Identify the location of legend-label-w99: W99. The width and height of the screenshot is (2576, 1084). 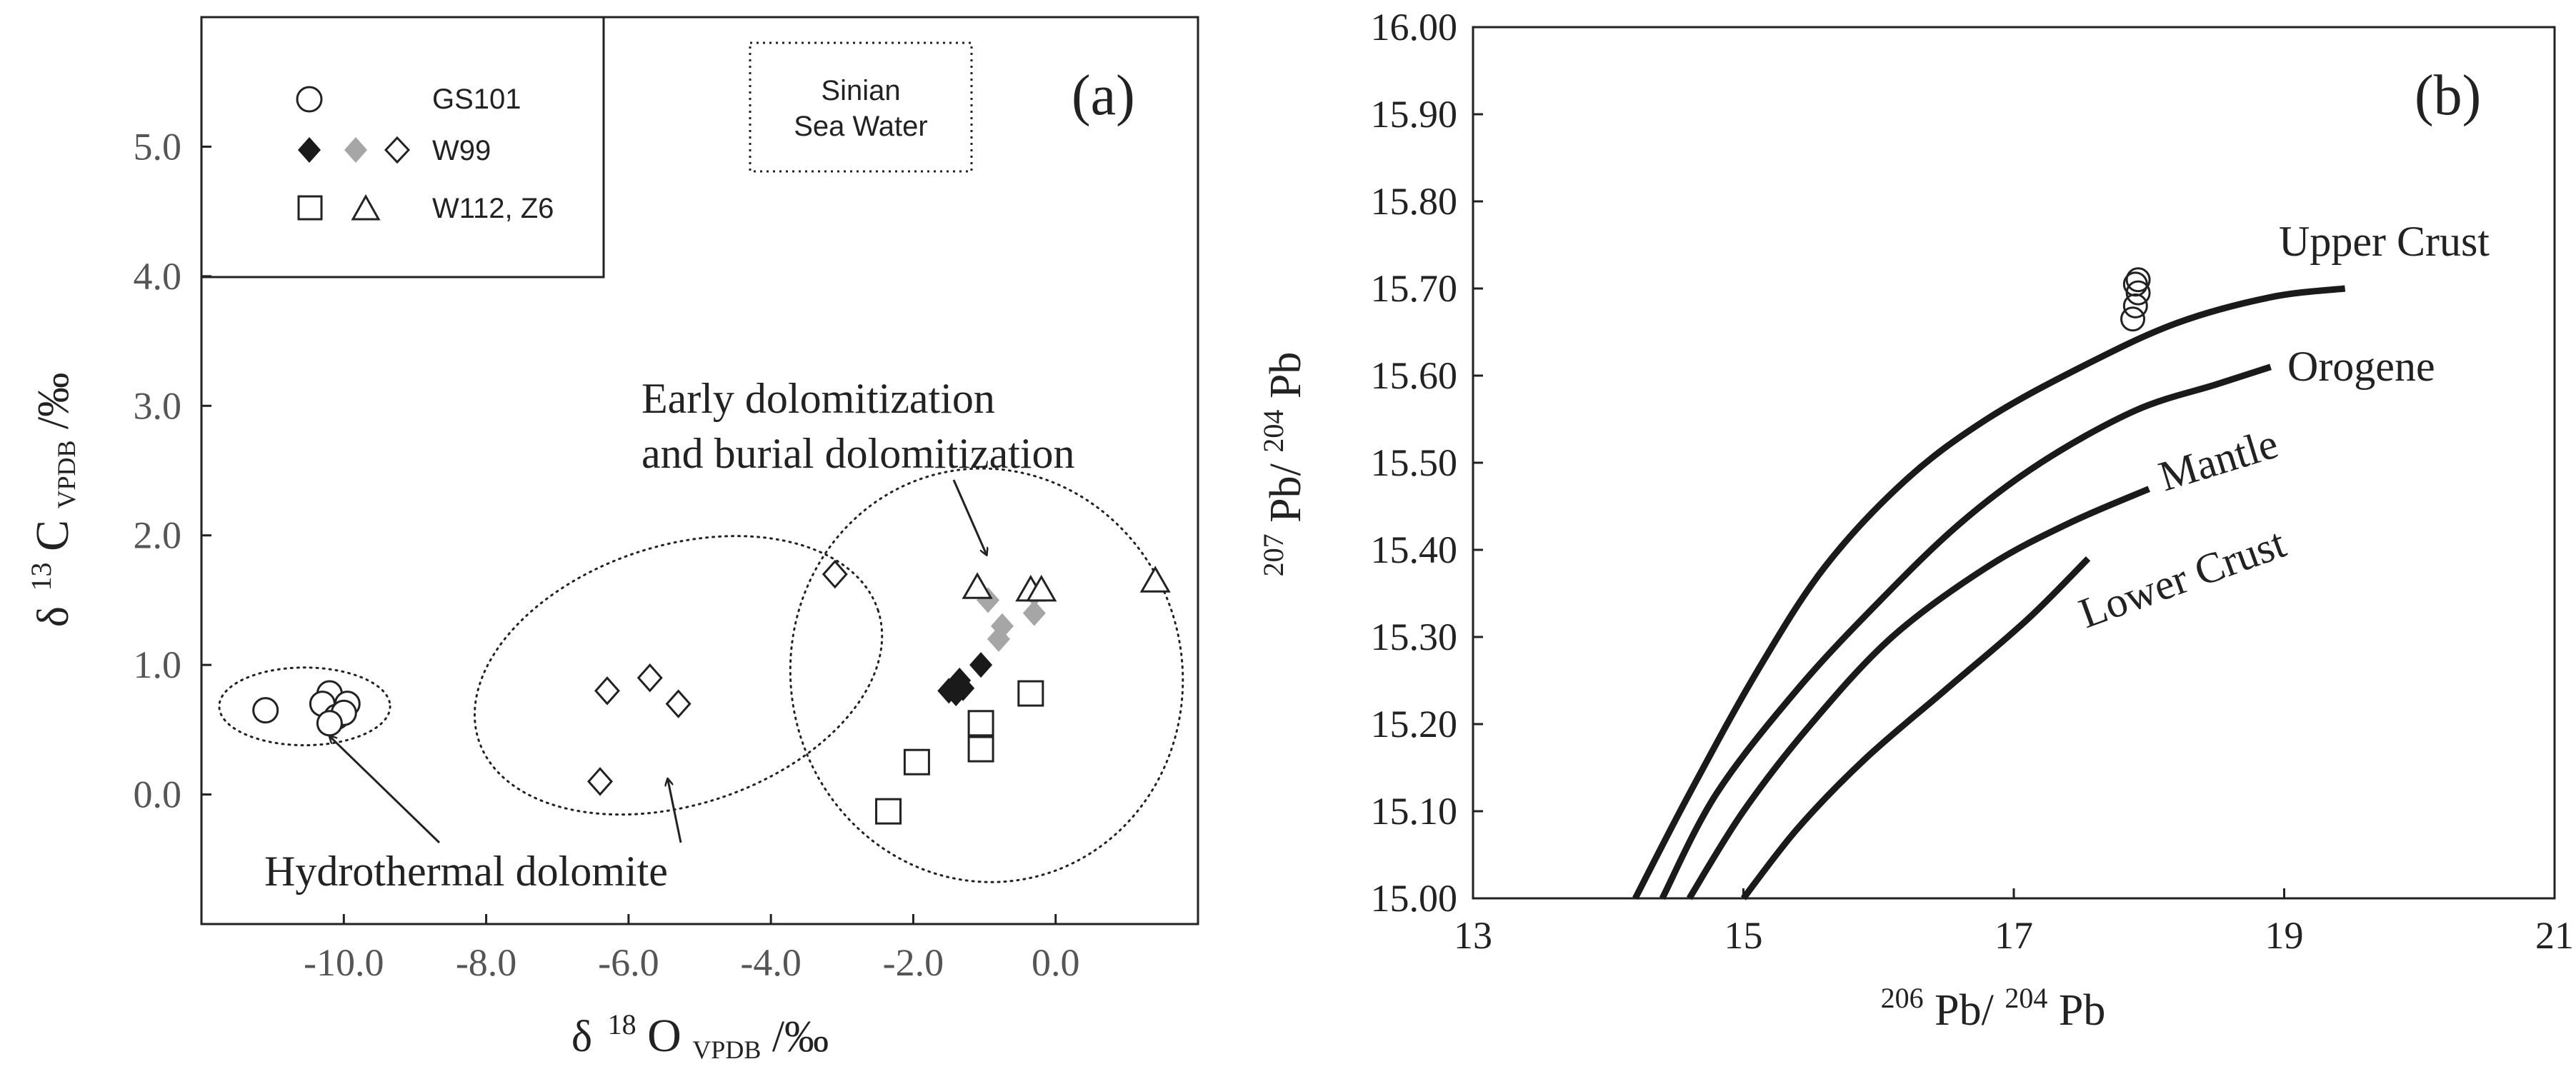
(461, 150).